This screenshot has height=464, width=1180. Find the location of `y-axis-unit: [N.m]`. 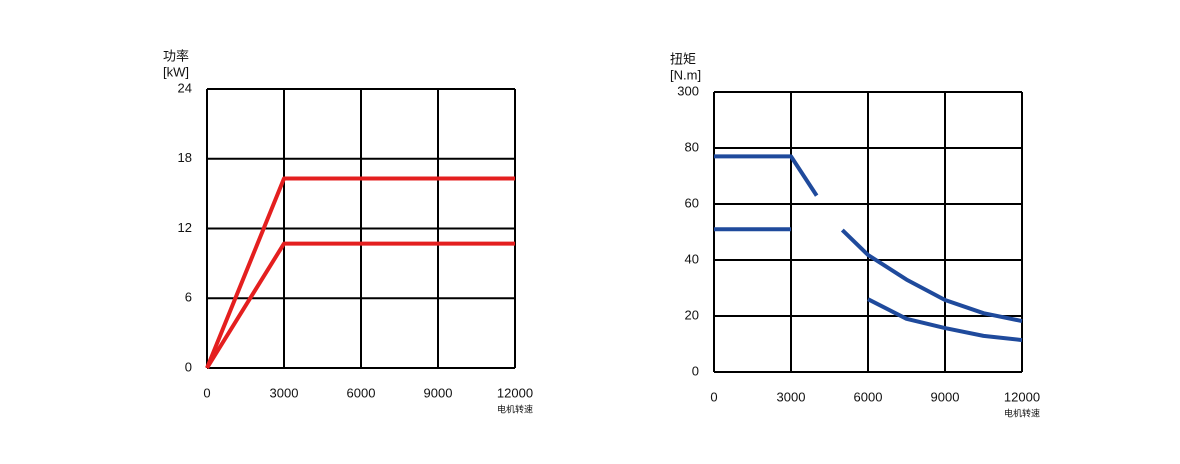

y-axis-unit: [N.m] is located at coordinates (685, 74).